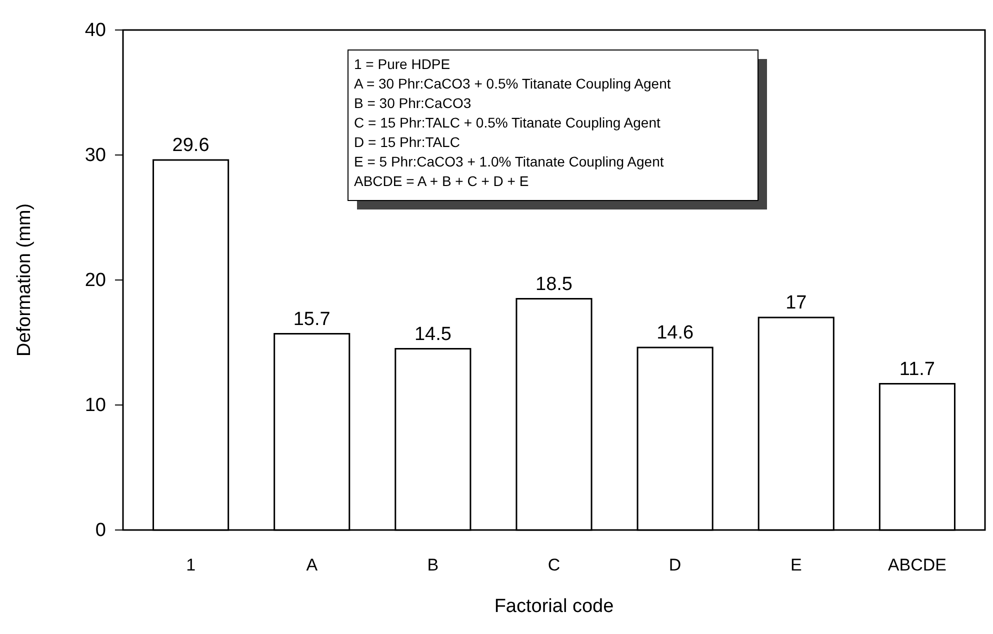  What do you see at coordinates (95, 31) in the screenshot?
I see `y-tick-label: 40` at bounding box center [95, 31].